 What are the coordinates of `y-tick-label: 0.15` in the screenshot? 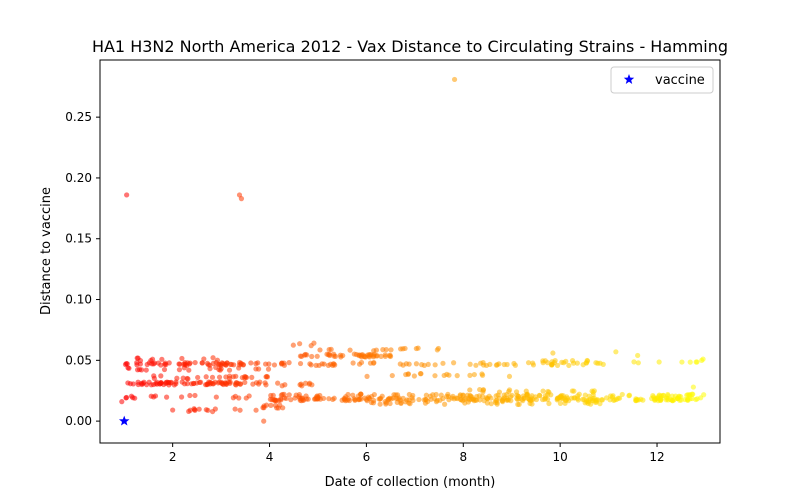 It's located at (78, 239).